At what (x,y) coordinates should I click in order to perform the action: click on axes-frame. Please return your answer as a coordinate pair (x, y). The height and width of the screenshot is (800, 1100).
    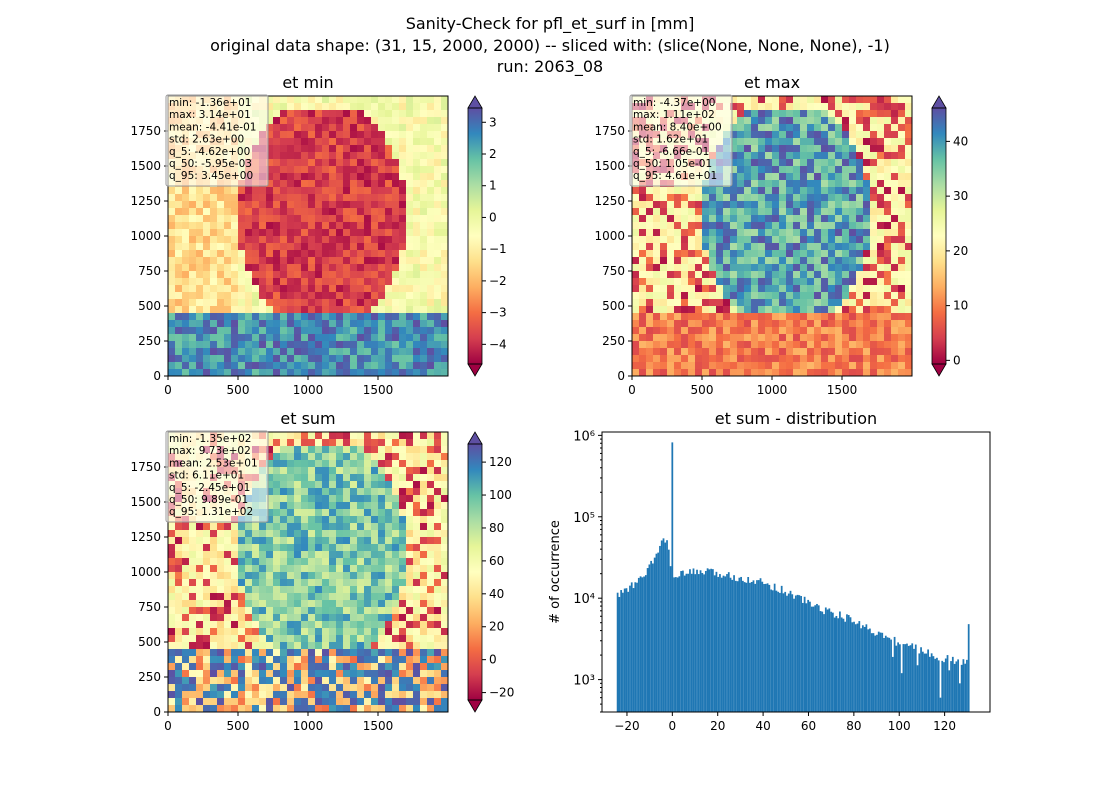
    Looking at the image, I should click on (796, 572).